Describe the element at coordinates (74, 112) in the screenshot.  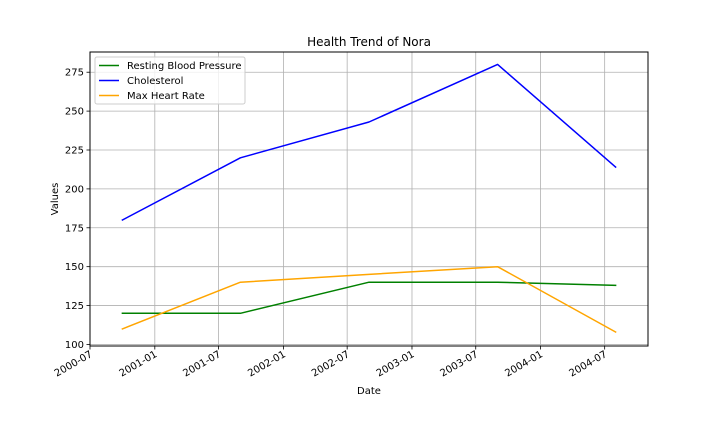
I see `y-tick-label: 250` at that location.